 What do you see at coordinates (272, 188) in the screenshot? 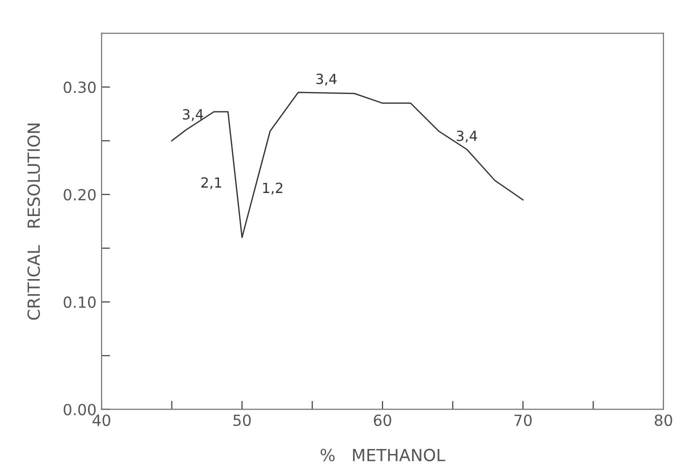
I see `annotation: 1,2` at bounding box center [272, 188].